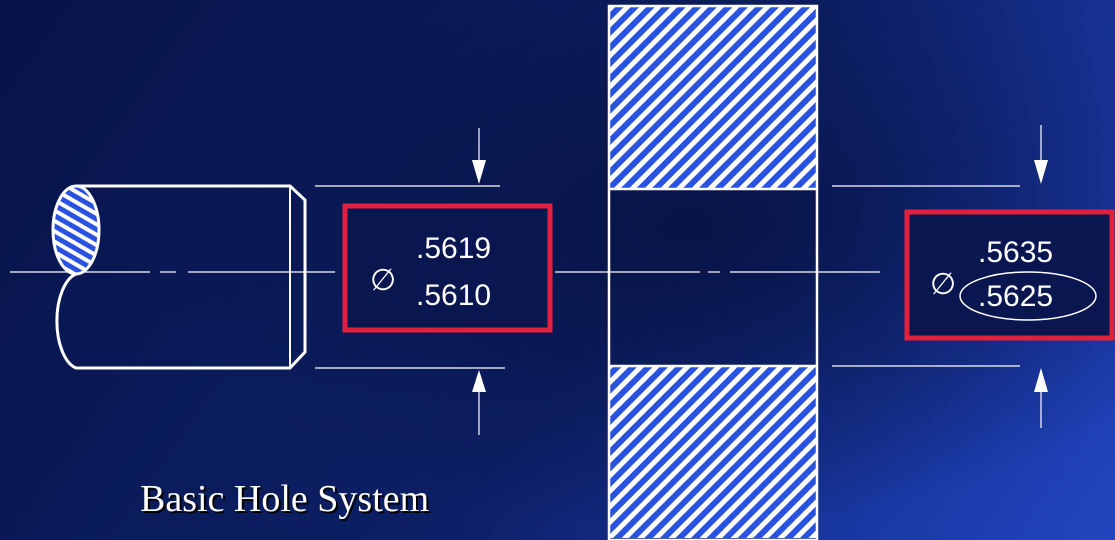 The height and width of the screenshot is (540, 1115). I want to click on hole-tolerance-box: ∅ .5635 .5625, so click(1009, 275).